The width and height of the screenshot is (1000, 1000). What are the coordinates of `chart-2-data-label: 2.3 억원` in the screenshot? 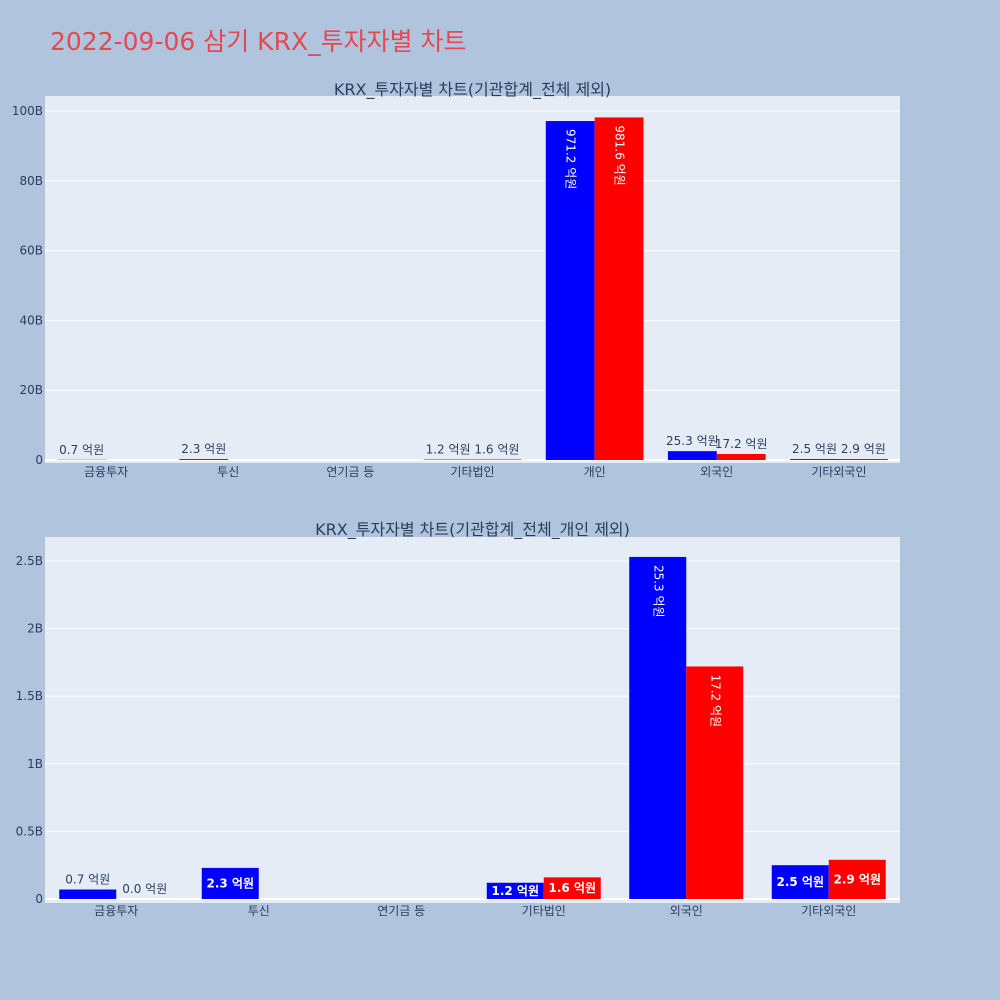 It's located at (230, 883).